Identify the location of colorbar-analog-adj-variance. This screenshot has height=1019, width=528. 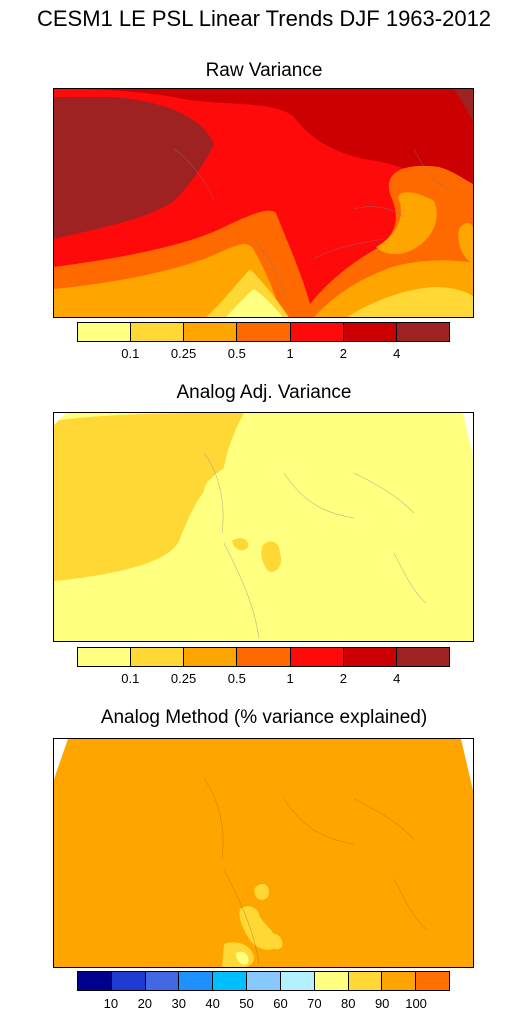
(263, 657).